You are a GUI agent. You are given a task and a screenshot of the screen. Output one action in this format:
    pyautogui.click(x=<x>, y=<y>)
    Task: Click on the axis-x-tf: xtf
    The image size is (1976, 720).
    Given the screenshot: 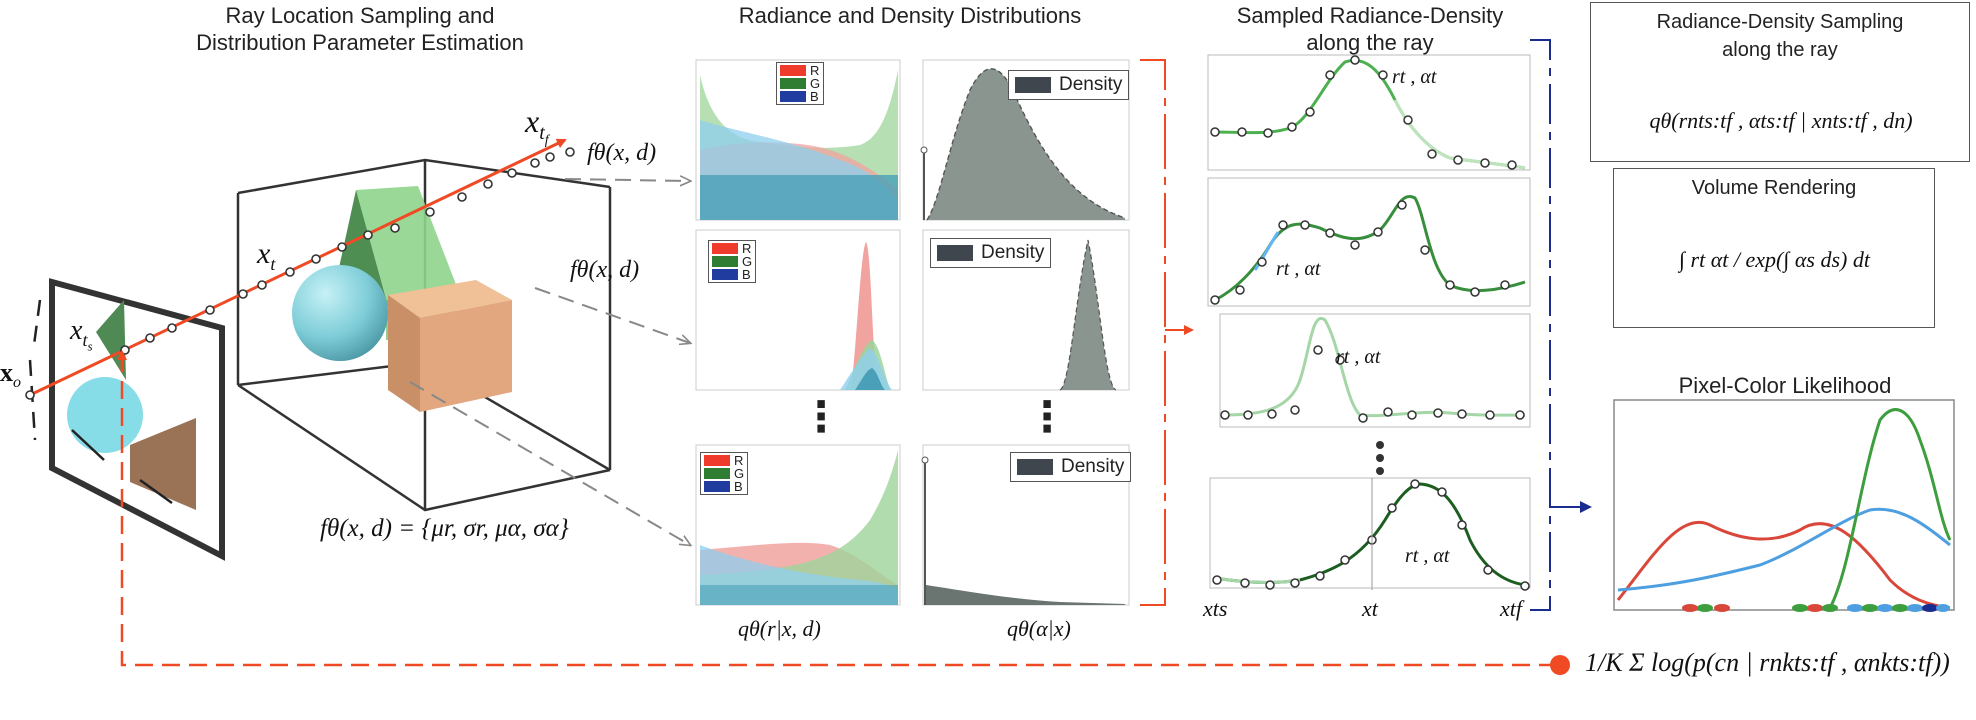 What is the action you would take?
    pyautogui.click(x=1511, y=608)
    